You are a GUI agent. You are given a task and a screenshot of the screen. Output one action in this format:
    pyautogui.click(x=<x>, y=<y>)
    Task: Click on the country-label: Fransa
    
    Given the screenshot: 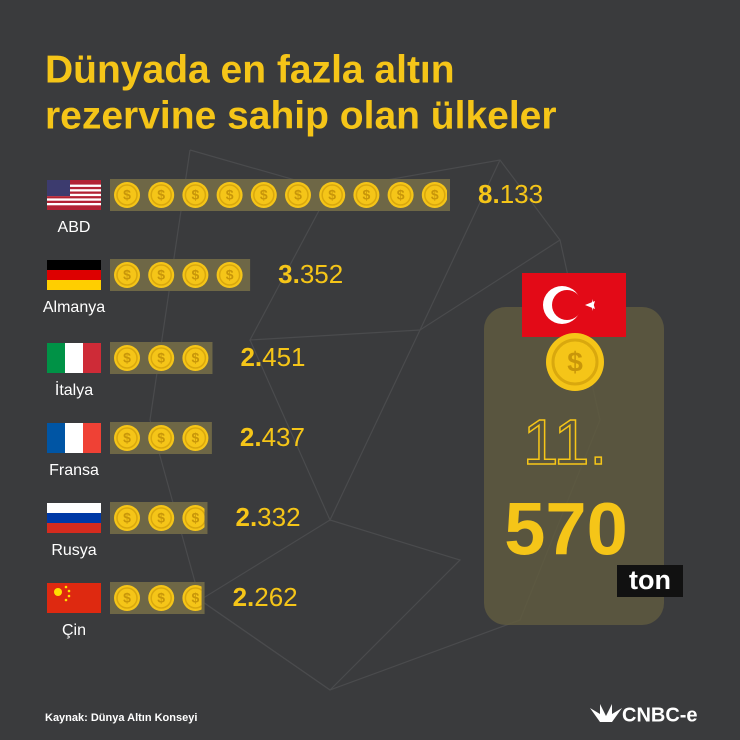 What is the action you would take?
    pyautogui.click(x=74, y=470)
    